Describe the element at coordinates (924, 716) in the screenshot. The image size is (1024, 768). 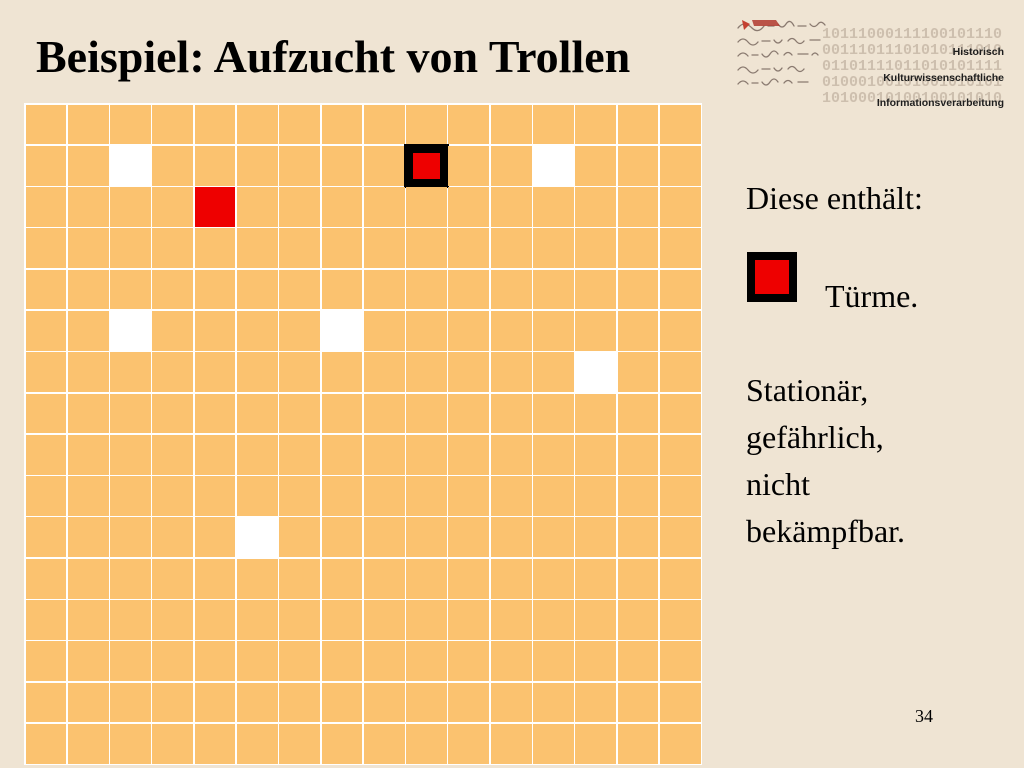
I see `page-number: 34` at that location.